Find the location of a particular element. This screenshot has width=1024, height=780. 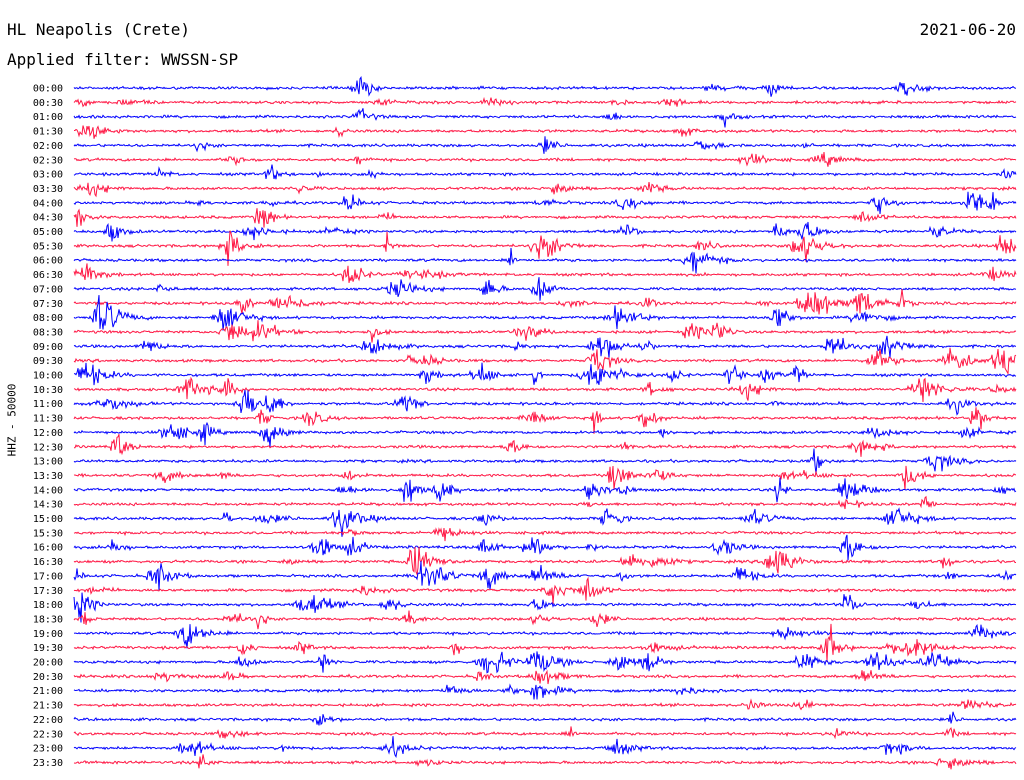

row-time-label: 00:30 is located at coordinates (48, 103).